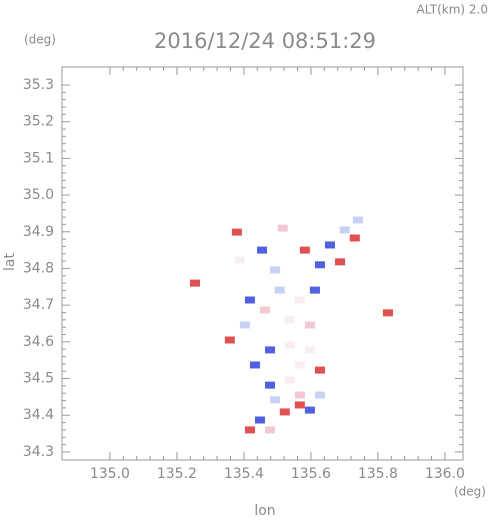  I want to click on y-tick-label: 34.6, so click(38, 342).